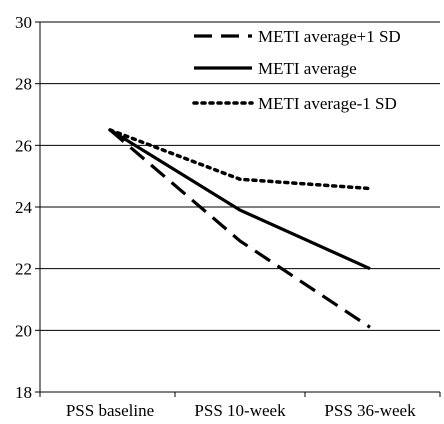 The height and width of the screenshot is (424, 444). What do you see at coordinates (307, 68) in the screenshot?
I see `legend-label-1: METI average` at bounding box center [307, 68].